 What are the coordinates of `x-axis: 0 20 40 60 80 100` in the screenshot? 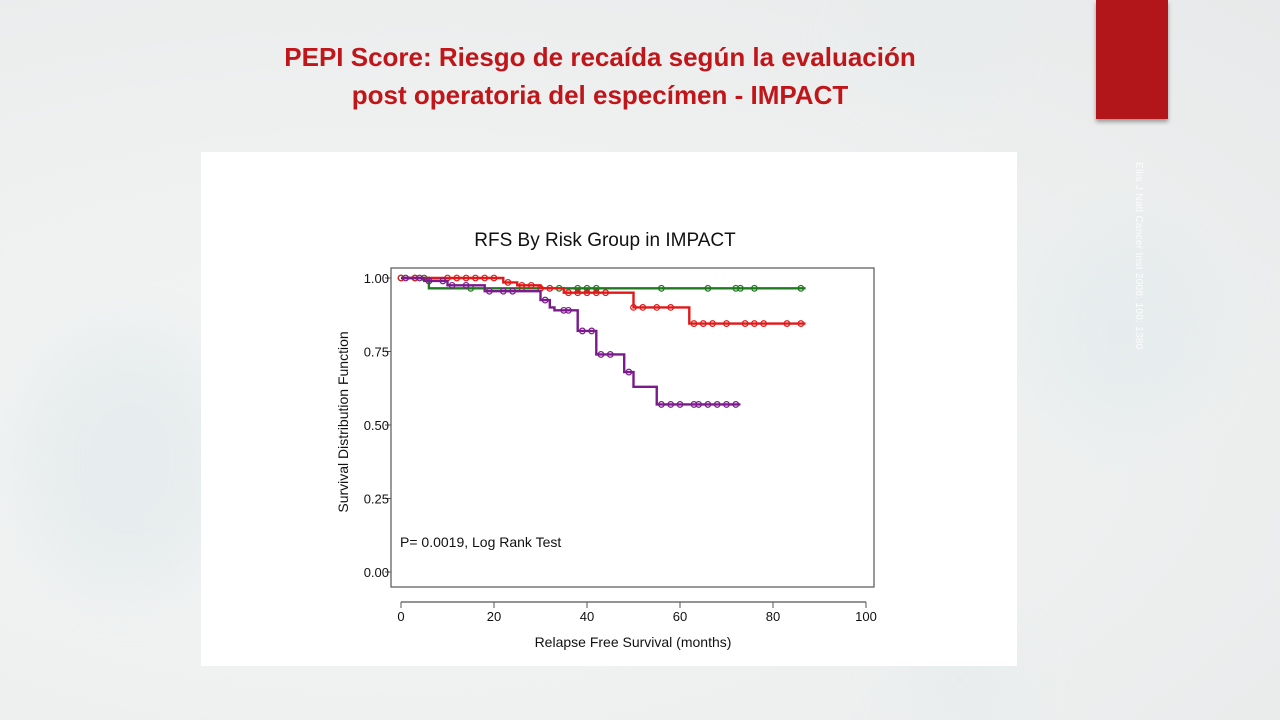 It's located at (637, 612).